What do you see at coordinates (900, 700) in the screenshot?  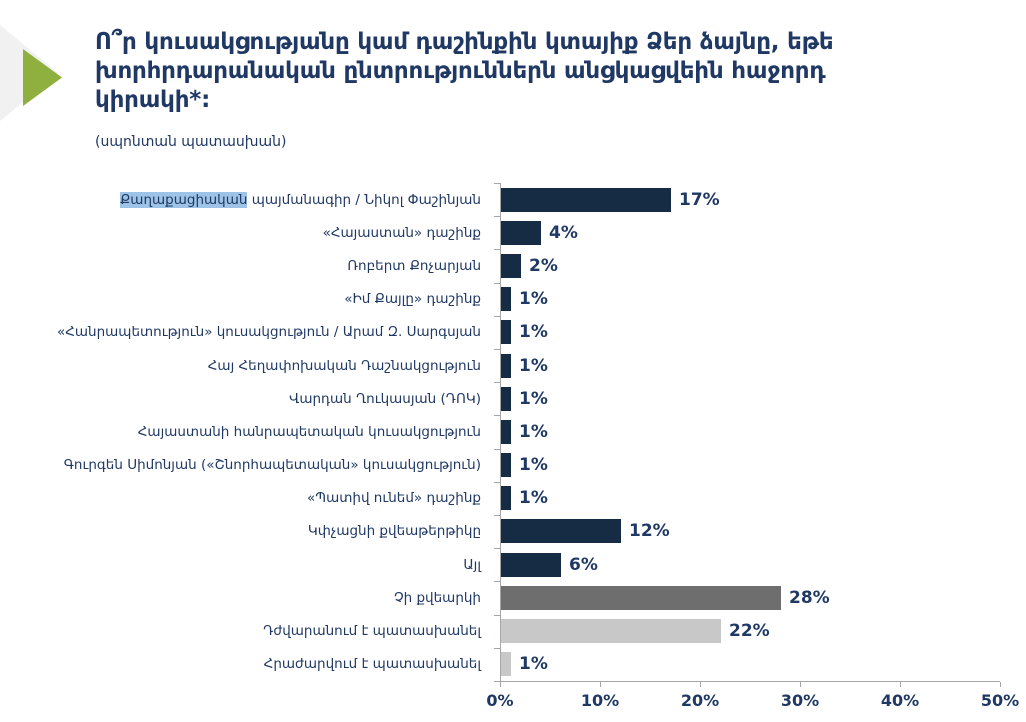 I see `x-axis-label: 40%` at bounding box center [900, 700].